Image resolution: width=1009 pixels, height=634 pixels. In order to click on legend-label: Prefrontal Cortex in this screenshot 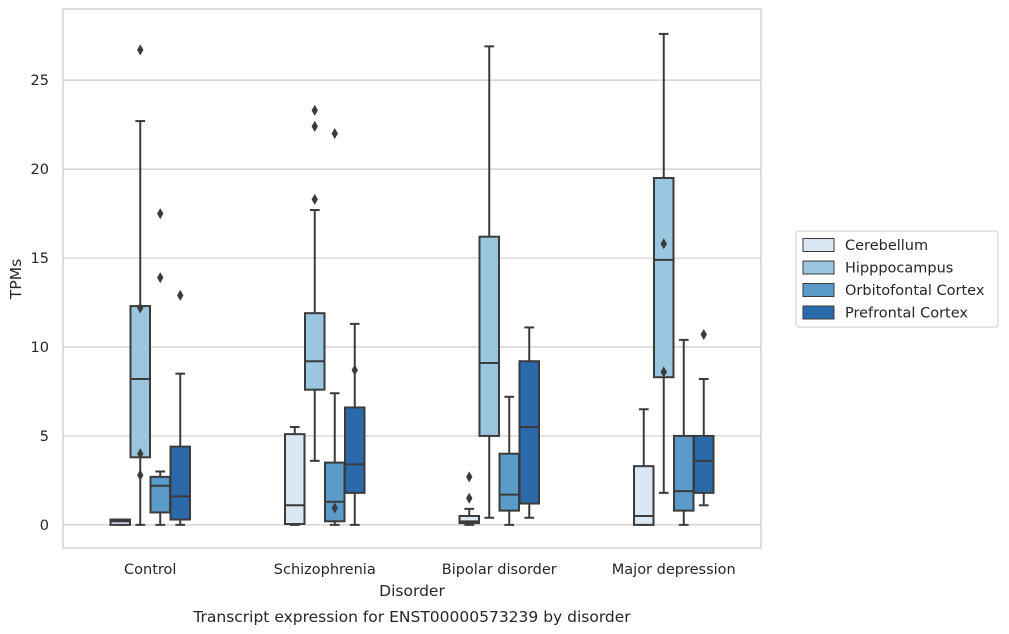, I will do `click(906, 314)`.